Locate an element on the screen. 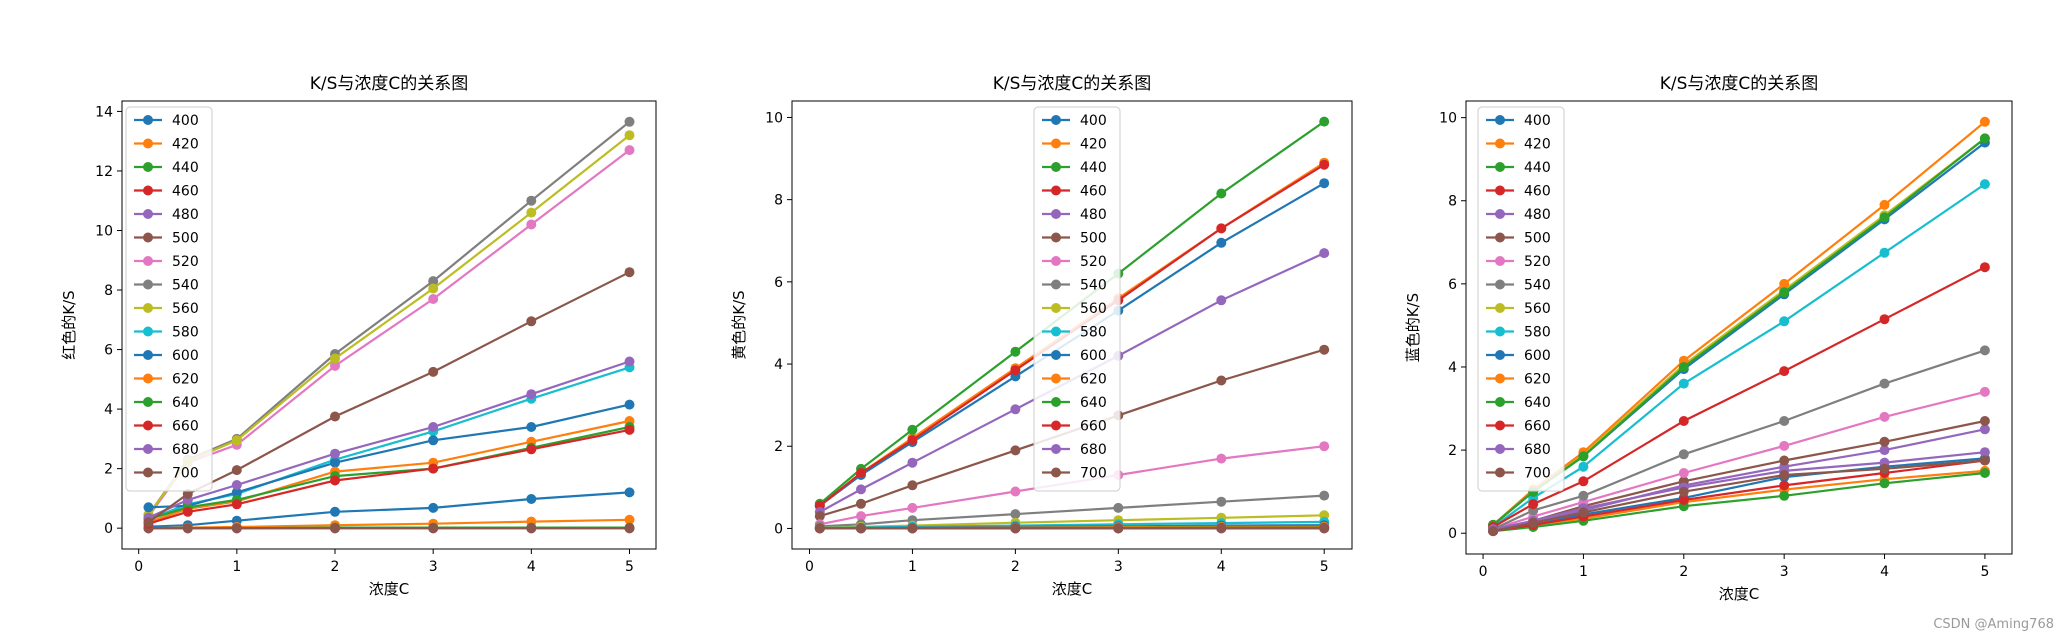 The width and height of the screenshot is (2066, 642). legend-label: 480 is located at coordinates (1537, 215).